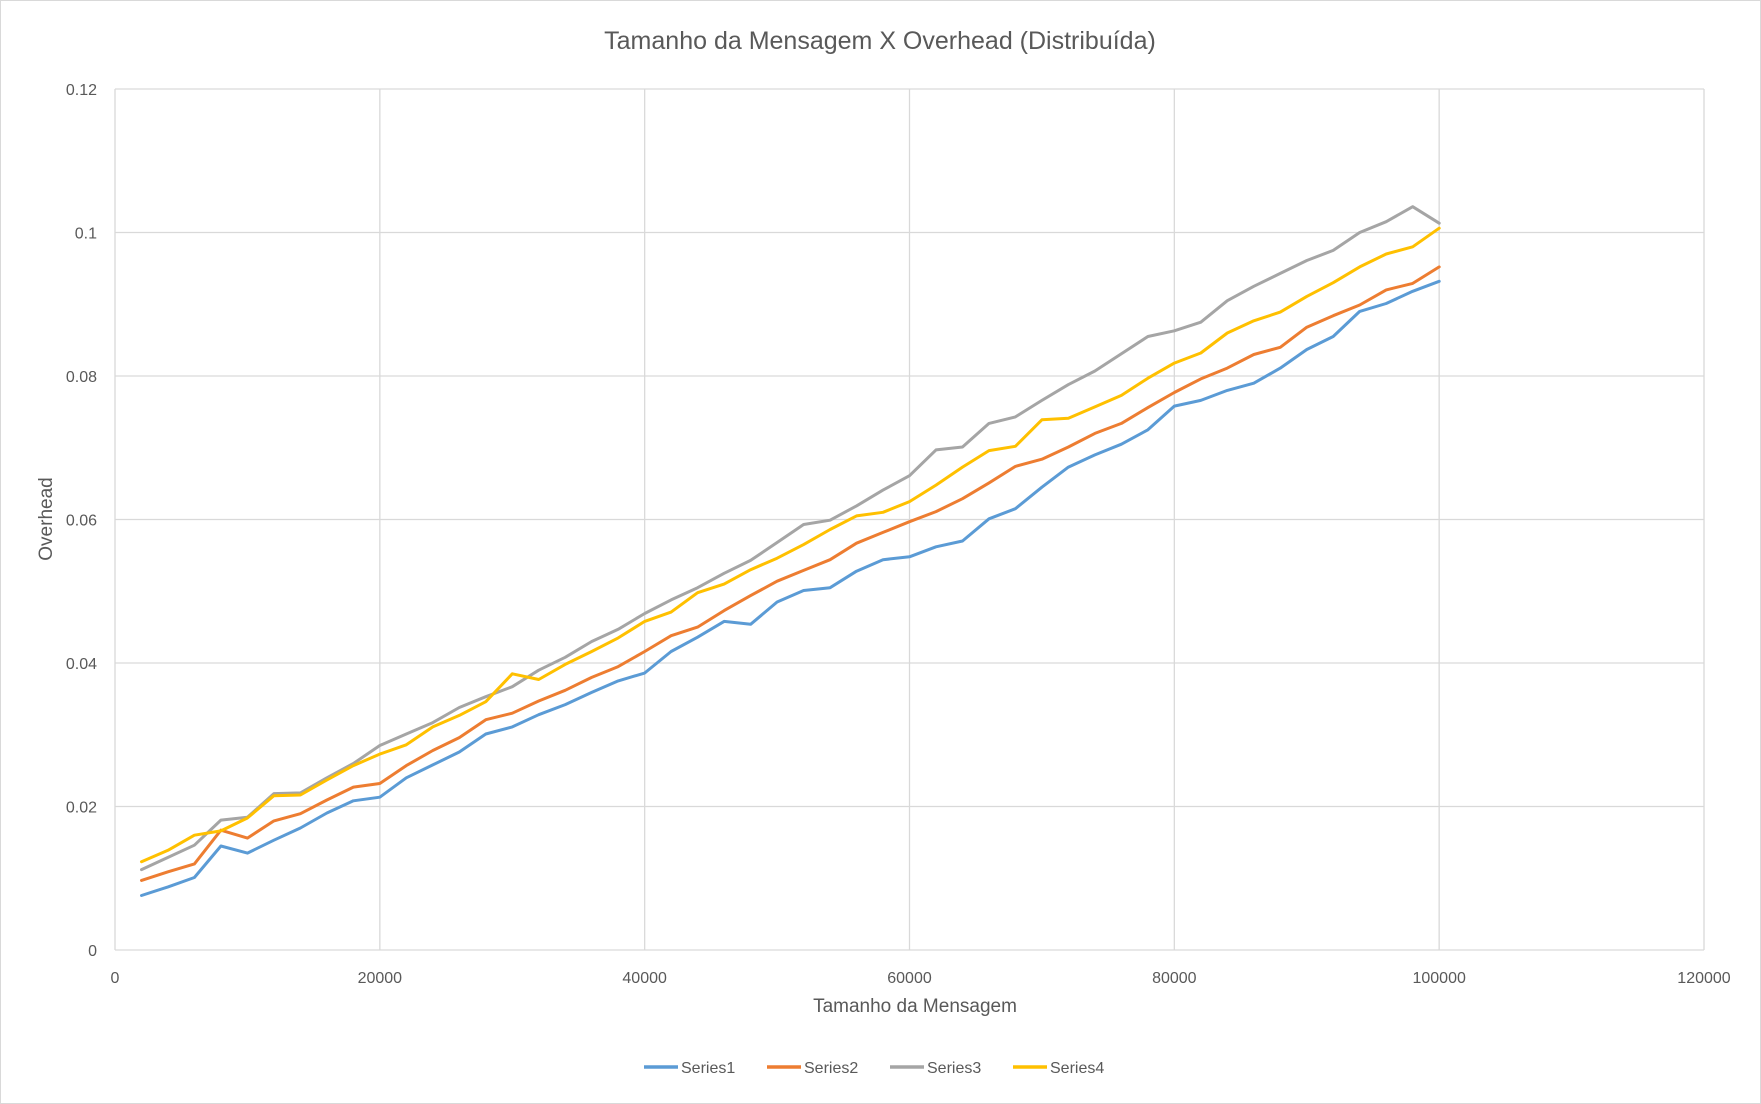  What do you see at coordinates (708, 1068) in the screenshot?
I see `legend-label: Series1` at bounding box center [708, 1068].